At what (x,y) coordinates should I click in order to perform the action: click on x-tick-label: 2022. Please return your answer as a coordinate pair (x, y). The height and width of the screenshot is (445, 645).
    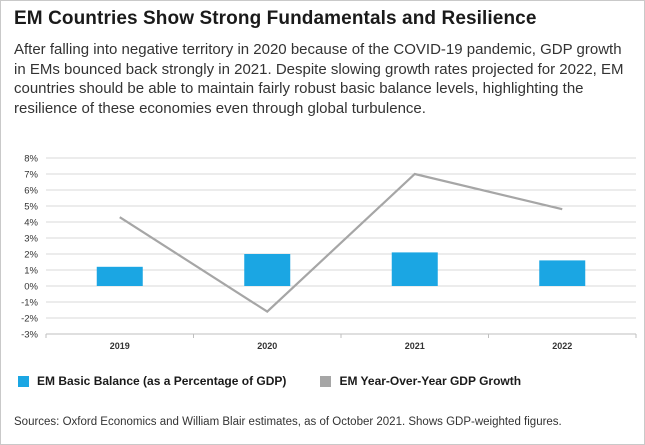
    Looking at the image, I should click on (562, 346).